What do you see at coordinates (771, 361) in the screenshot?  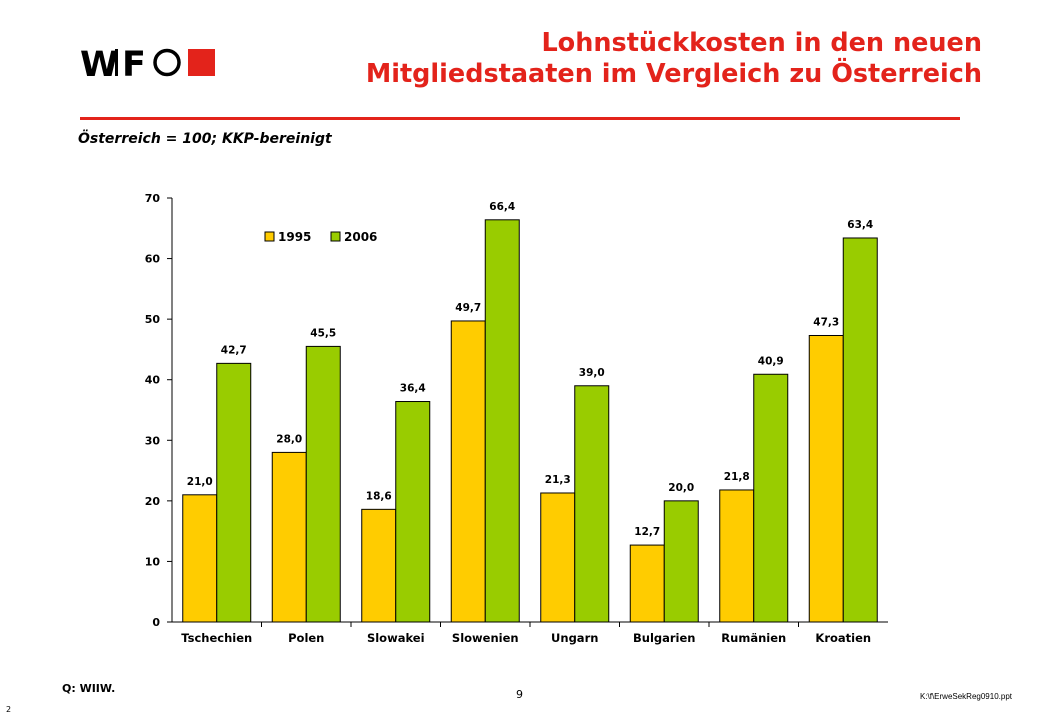 I see `data-label: 40,9` at bounding box center [771, 361].